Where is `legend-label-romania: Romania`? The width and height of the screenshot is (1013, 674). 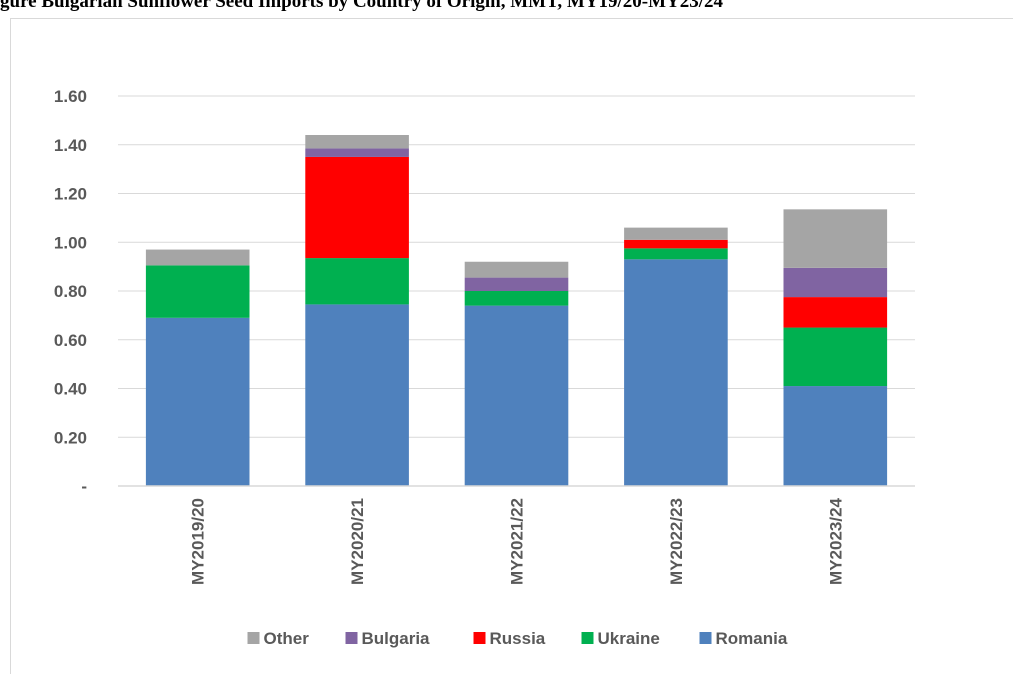 legend-label-romania: Romania is located at coordinates (752, 638).